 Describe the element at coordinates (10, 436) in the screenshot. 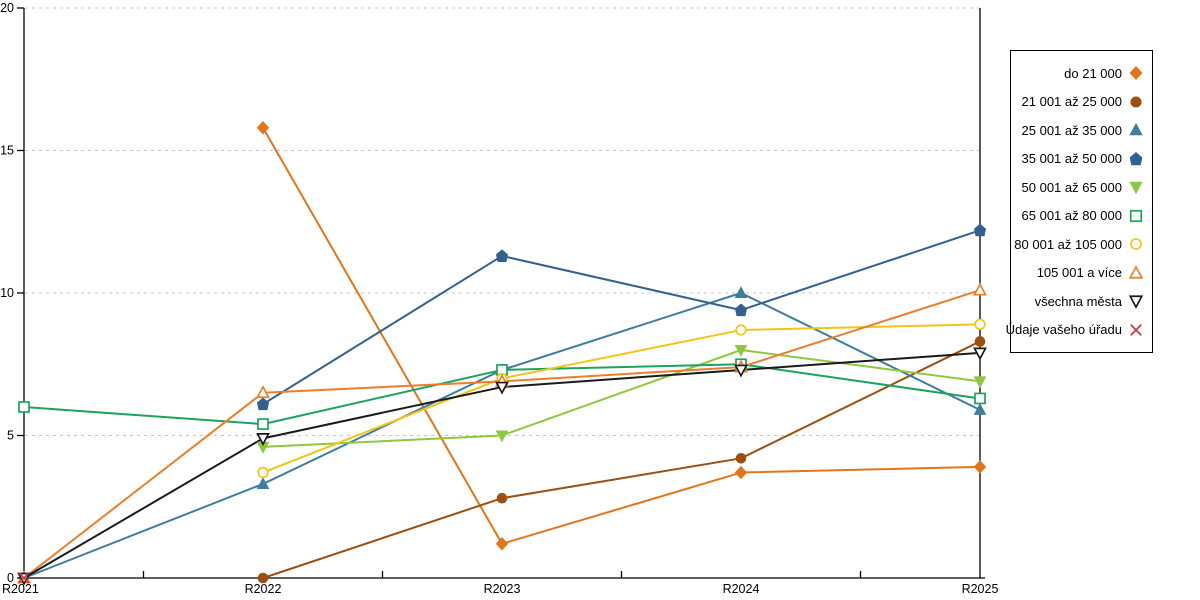

I see `y-axis-tick-label: 5` at that location.